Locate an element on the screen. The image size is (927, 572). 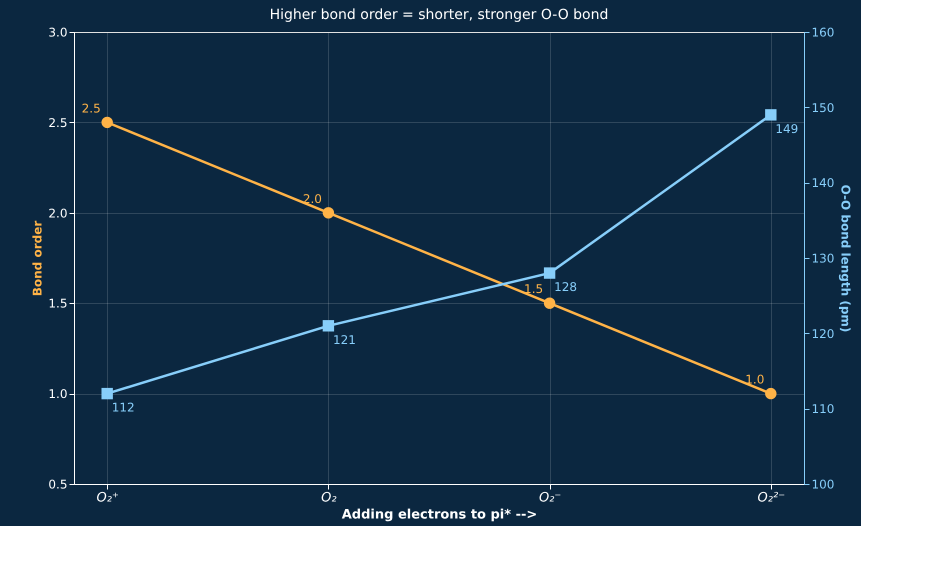
y2-tick-label: 130 is located at coordinates (823, 259).